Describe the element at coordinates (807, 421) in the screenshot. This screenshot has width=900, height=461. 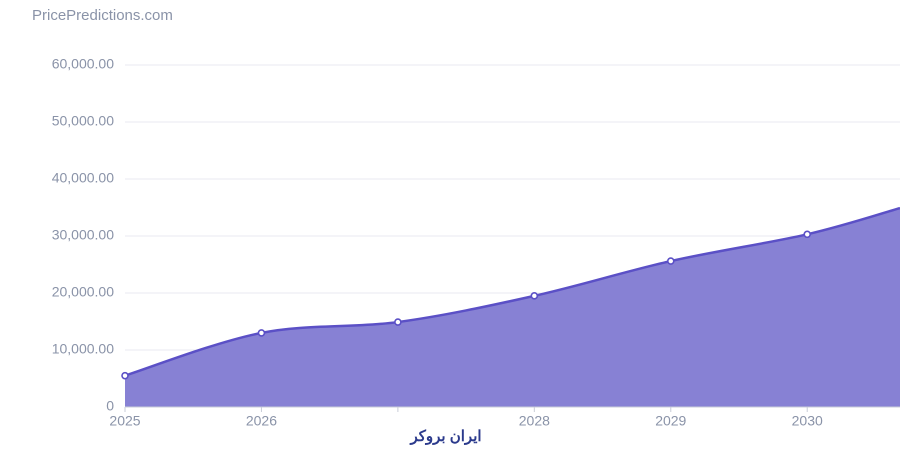
I see `x-tick-label: 2030` at that location.